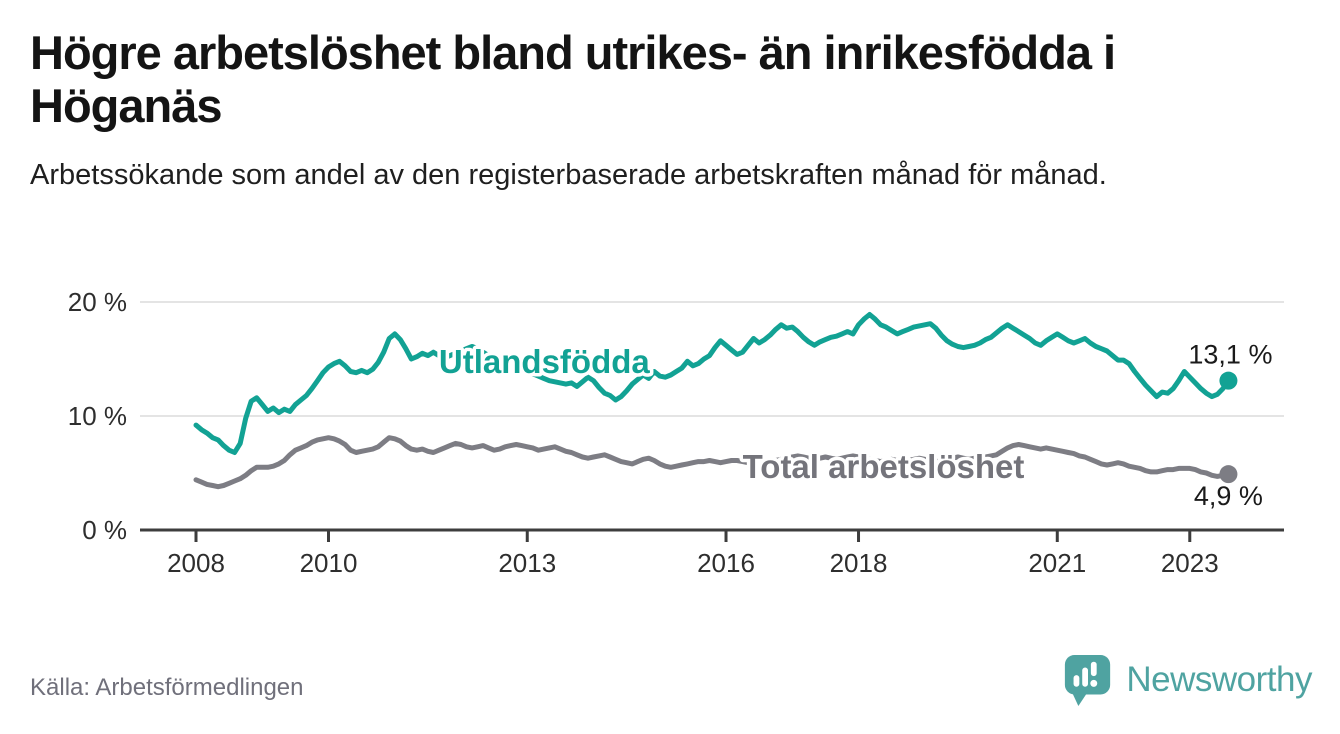 This screenshot has width=1340, height=734. What do you see at coordinates (196, 563) in the screenshot?
I see `x-tick-label-2008: 2008` at bounding box center [196, 563].